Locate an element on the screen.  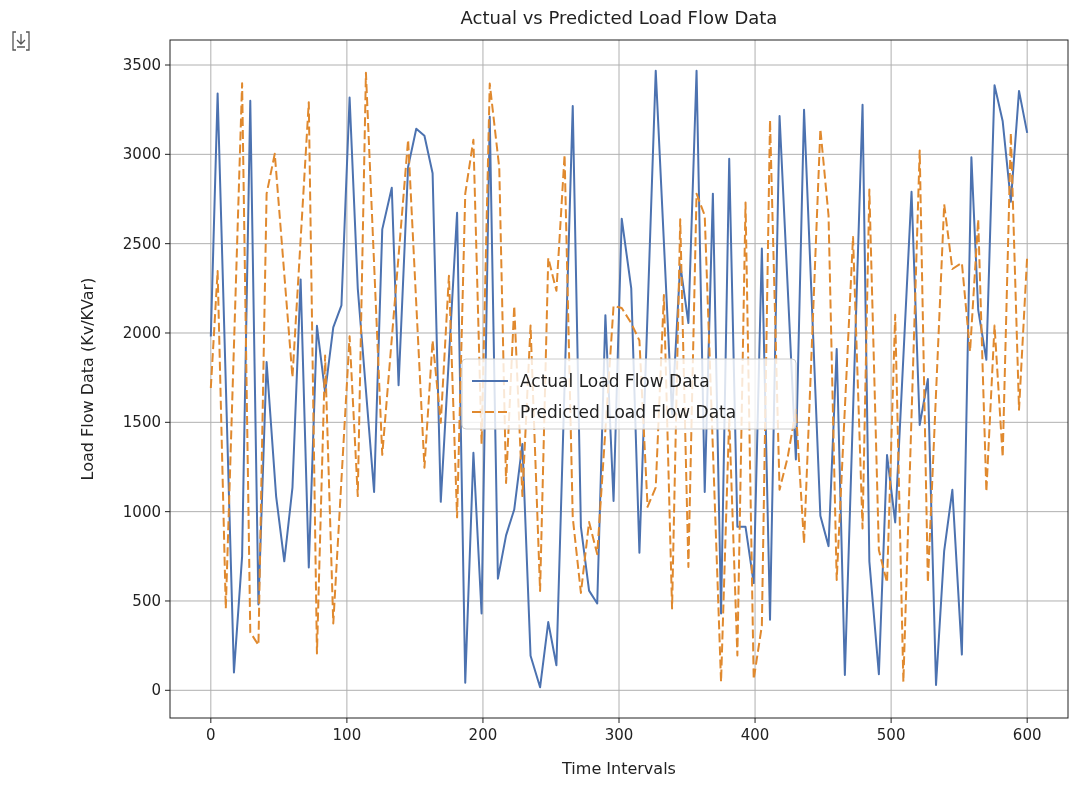
x-tick-label: 400 is located at coordinates (755, 735).